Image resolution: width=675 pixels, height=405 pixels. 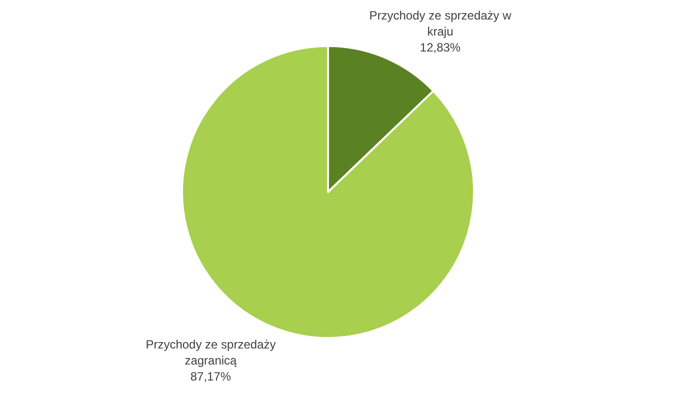 I want to click on data-label: 87,17%, so click(x=211, y=376).